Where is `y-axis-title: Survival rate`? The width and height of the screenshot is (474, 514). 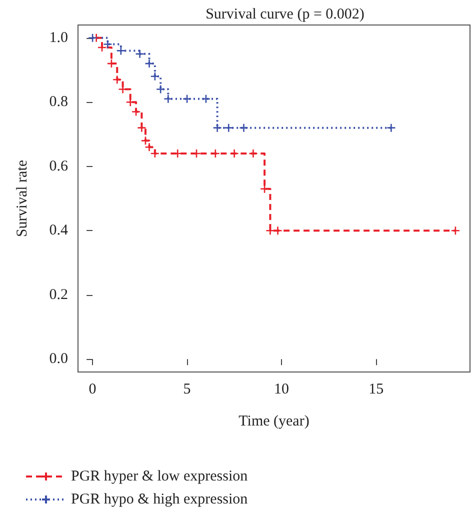
y-axis-title: Survival rate is located at coordinates (22, 199).